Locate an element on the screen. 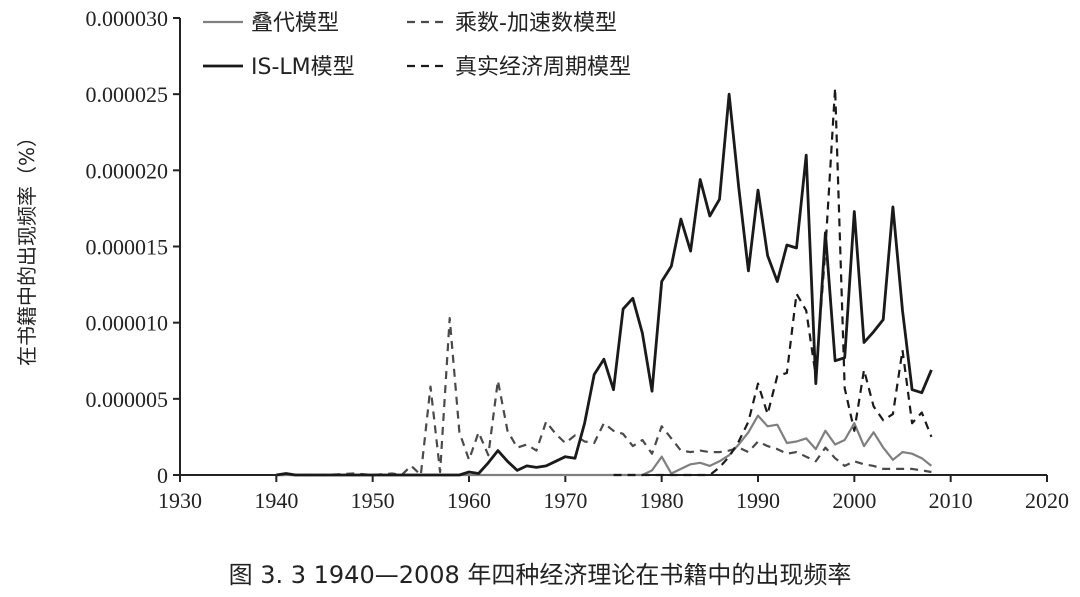 The height and width of the screenshot is (597, 1080). figure-caption: 图 3. 3 1940—2008 年四种经济理论在书籍中的出现频率 is located at coordinates (540, 575).